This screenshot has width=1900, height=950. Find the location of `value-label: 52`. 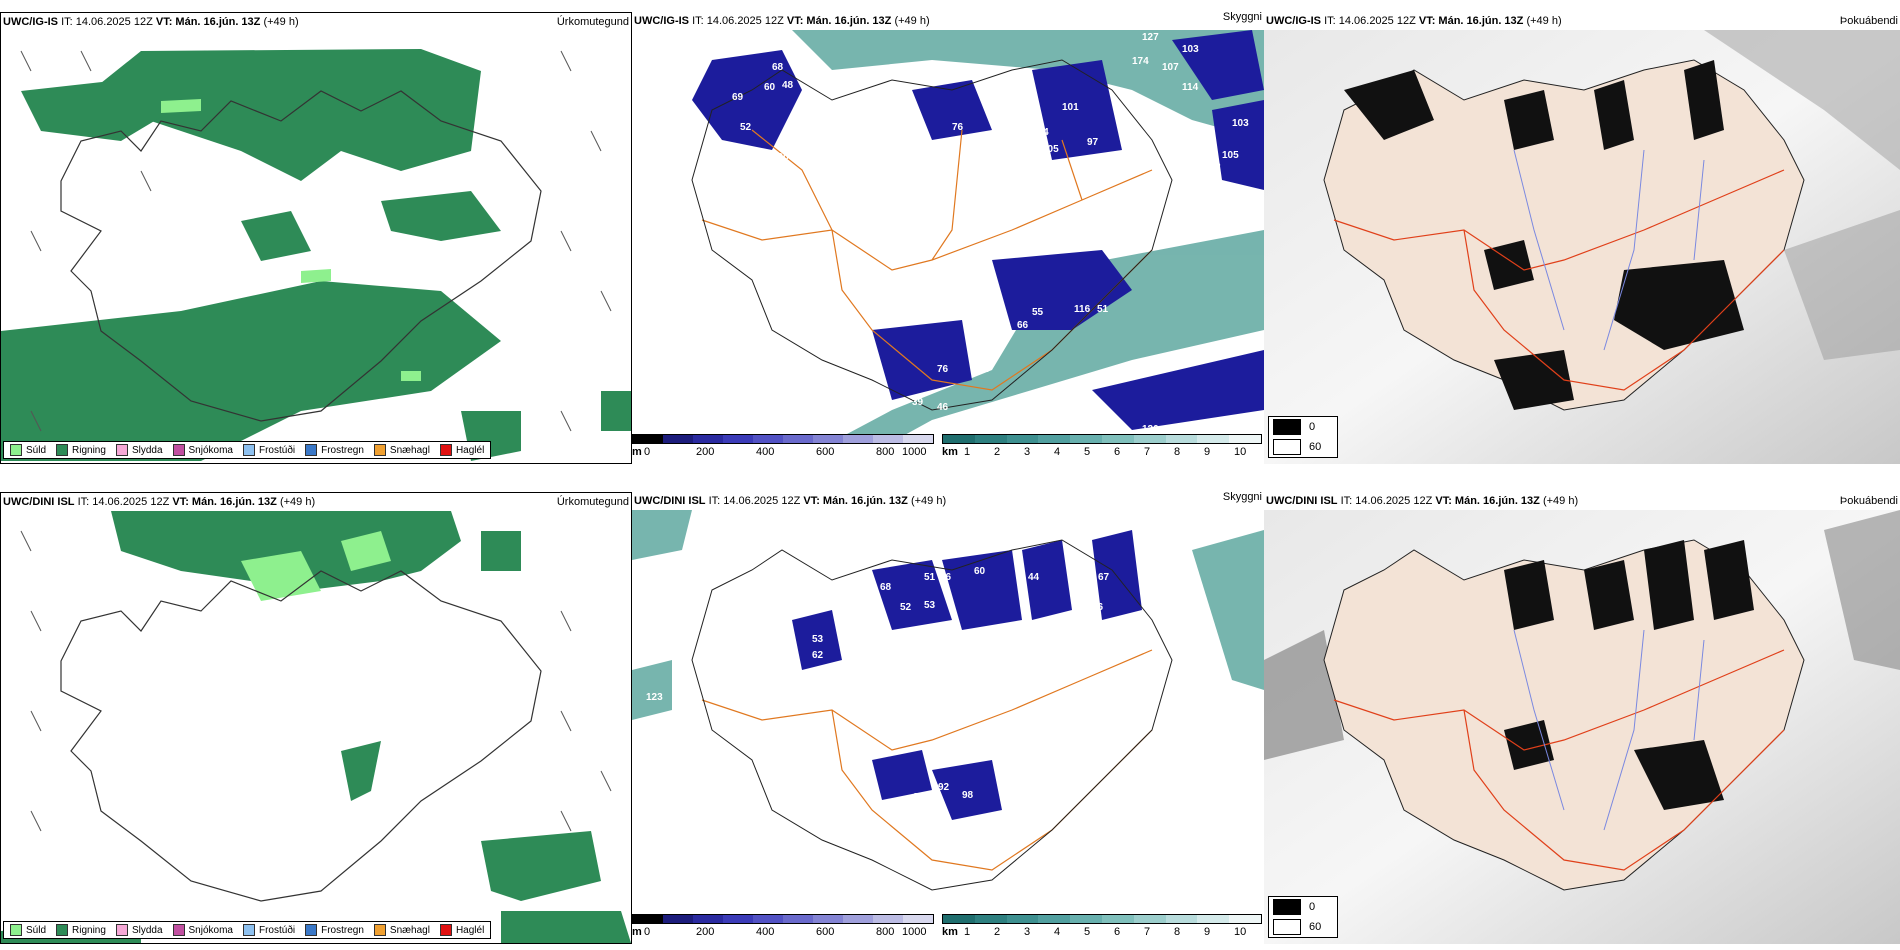

value-label: 52 is located at coordinates (746, 127).